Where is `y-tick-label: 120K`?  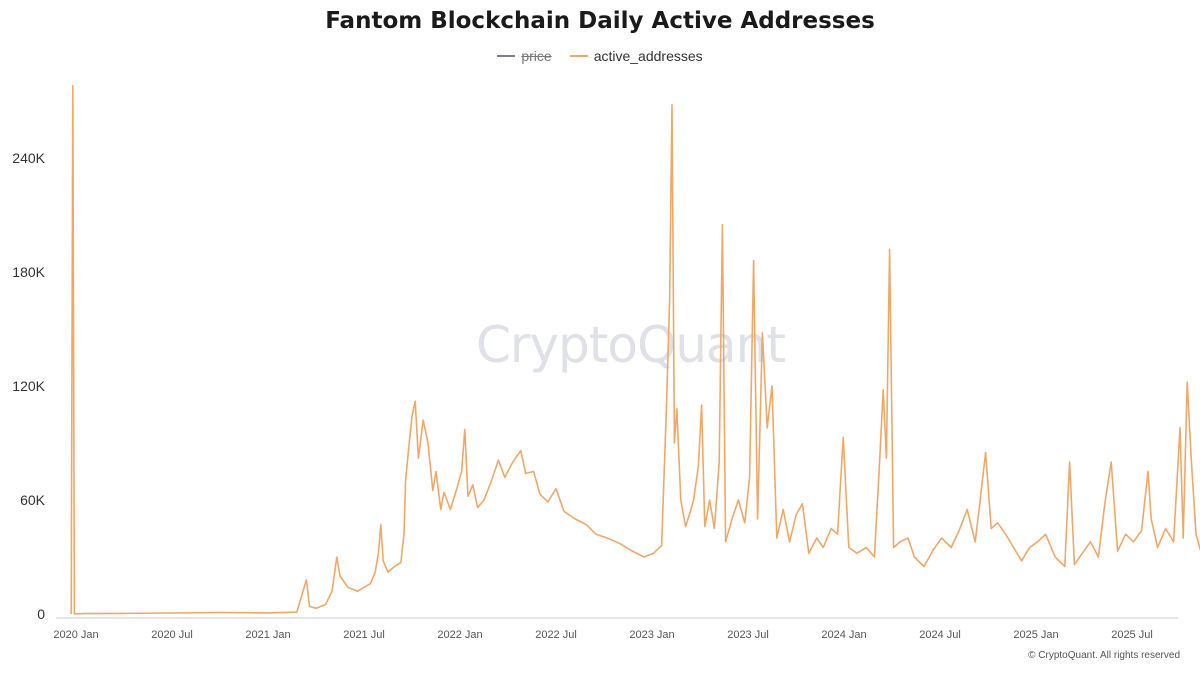 y-tick-label: 120K is located at coordinates (28, 386).